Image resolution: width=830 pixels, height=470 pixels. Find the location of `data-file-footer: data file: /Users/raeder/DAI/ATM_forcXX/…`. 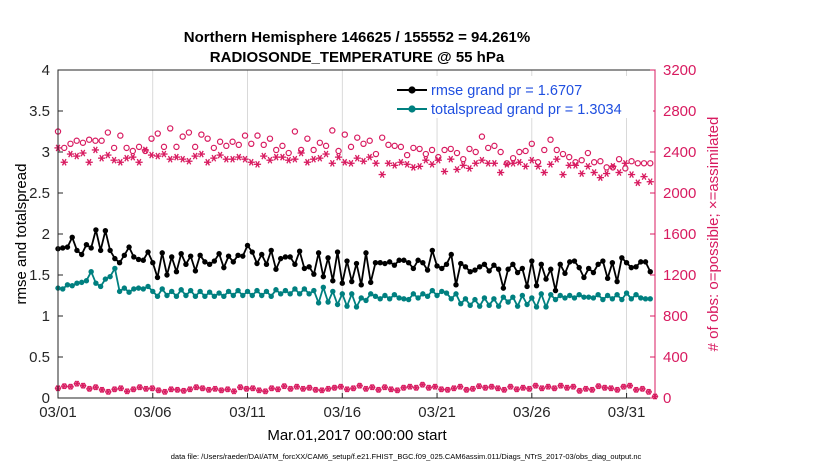

data-file-footer: data file: /Users/raeder/DAI/ATM_forcXX/… is located at coordinates (406, 456).